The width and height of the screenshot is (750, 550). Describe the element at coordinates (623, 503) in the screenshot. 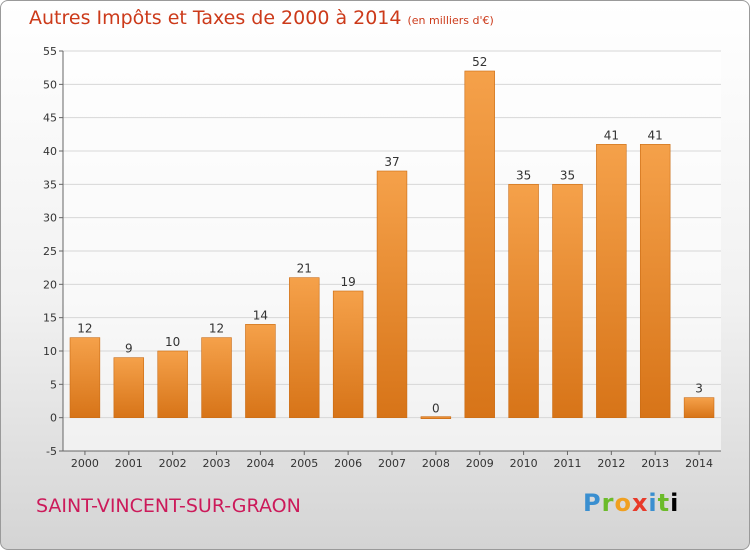

I see `logo-letter: o` at that location.